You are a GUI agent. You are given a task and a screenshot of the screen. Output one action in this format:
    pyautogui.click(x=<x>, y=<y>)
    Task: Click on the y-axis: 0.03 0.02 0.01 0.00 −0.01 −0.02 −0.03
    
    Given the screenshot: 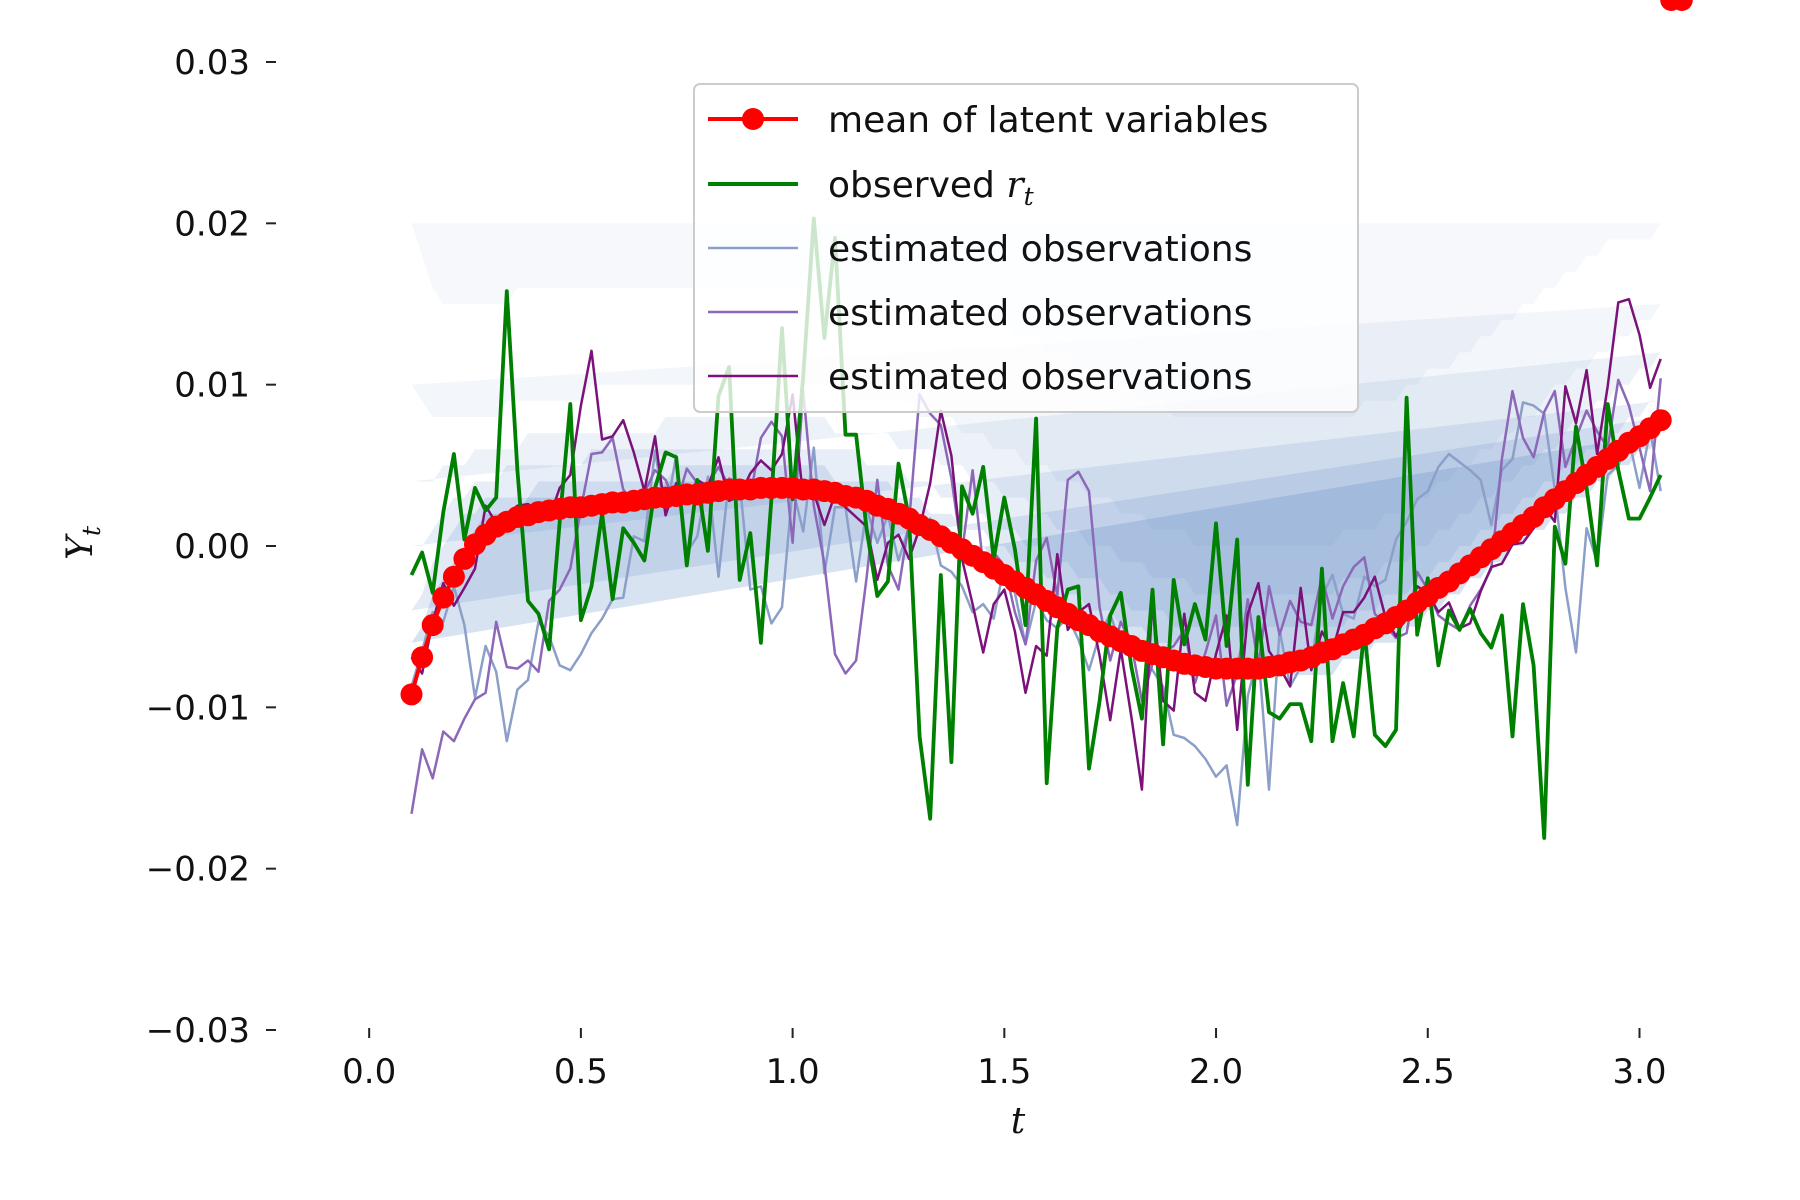 What is the action you would take?
    pyautogui.click(x=211, y=547)
    